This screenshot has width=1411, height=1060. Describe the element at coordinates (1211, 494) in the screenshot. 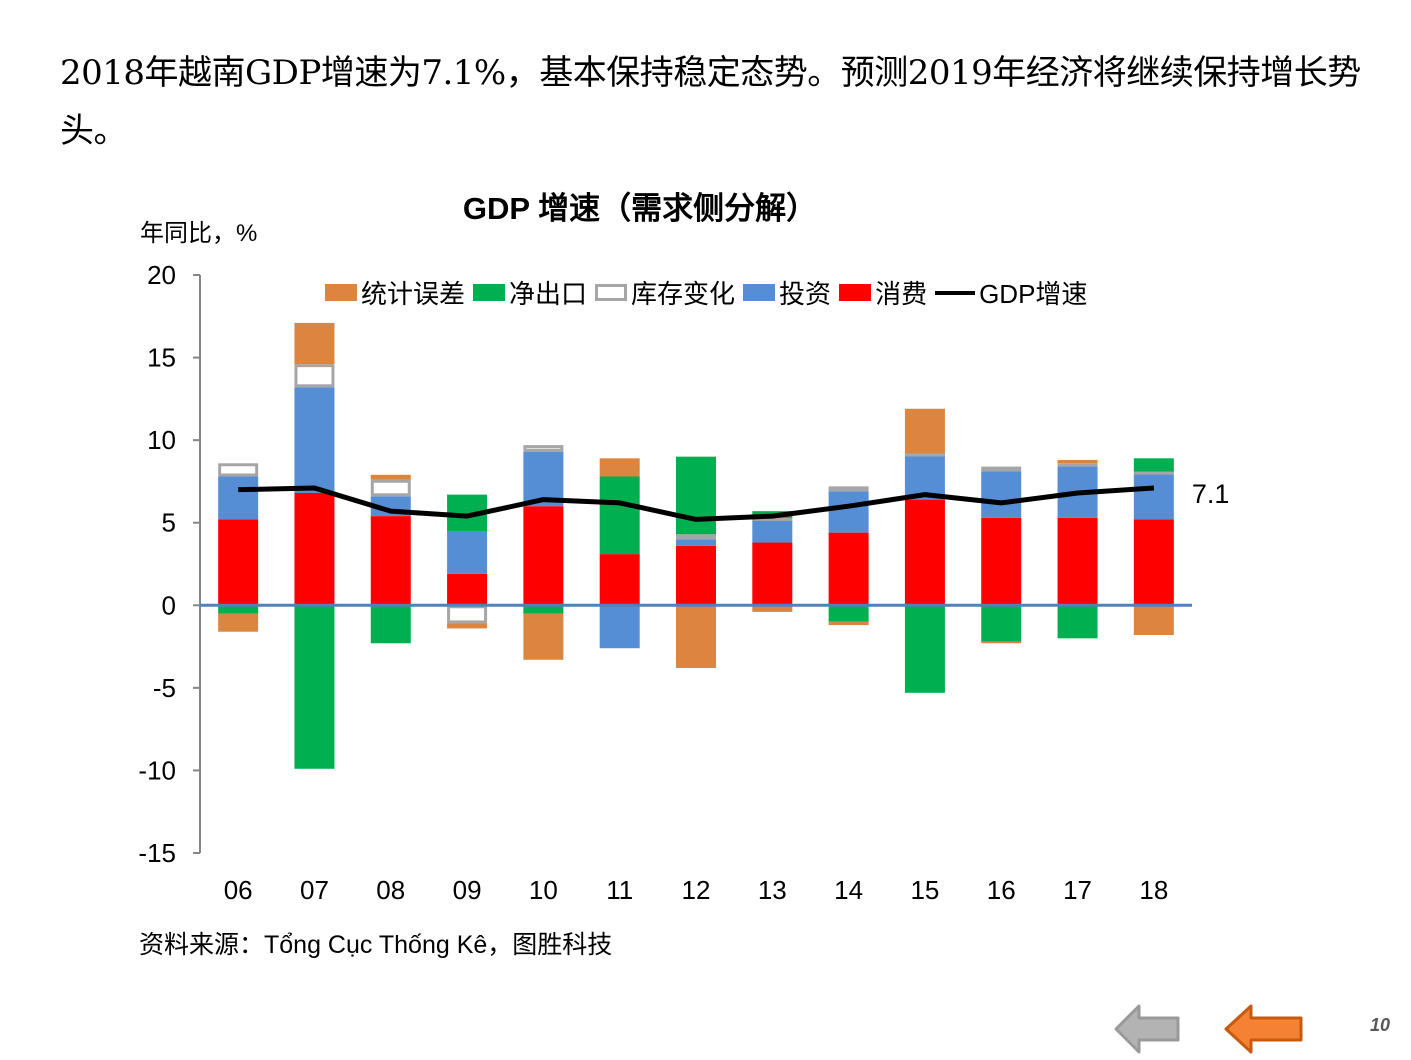

I see `gdp-data-label: 7.1` at that location.